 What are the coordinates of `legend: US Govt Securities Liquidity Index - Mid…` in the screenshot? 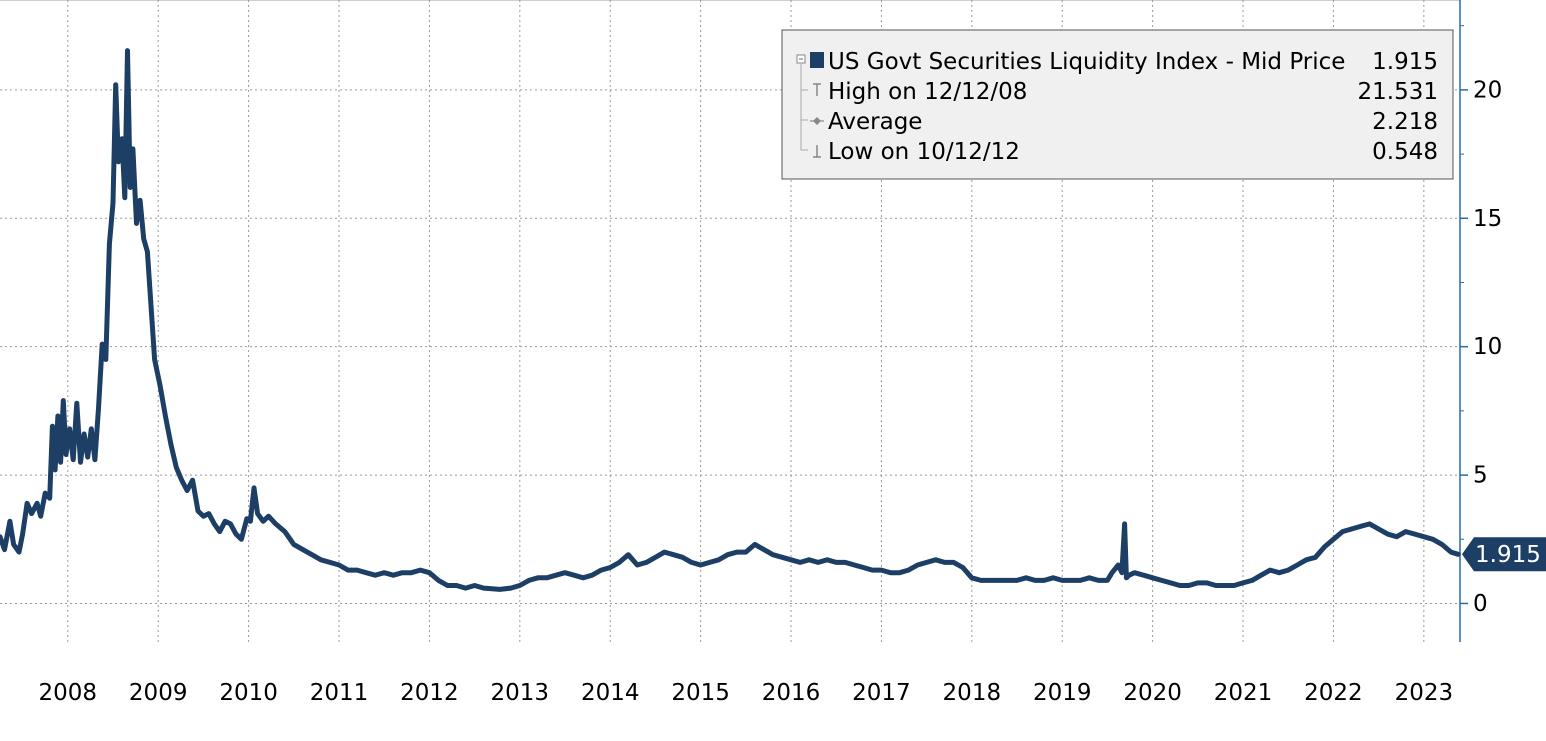 It's located at (1117, 104).